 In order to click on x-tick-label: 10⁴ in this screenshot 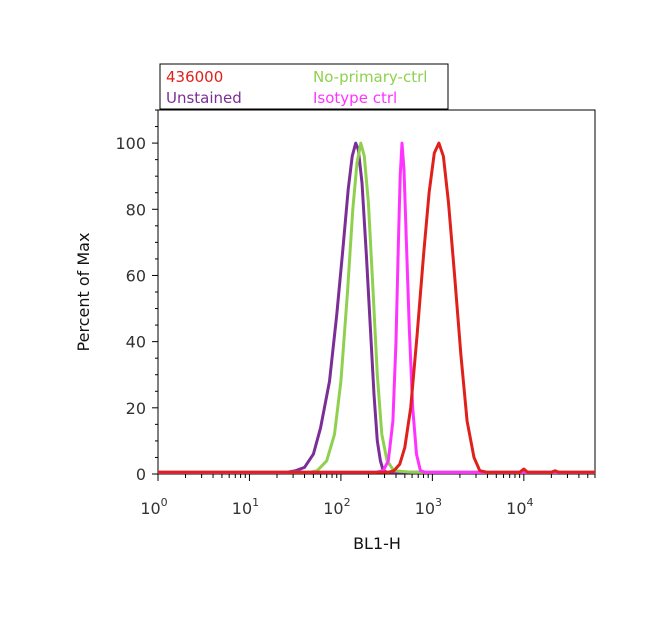, I will do `click(519, 507)`.